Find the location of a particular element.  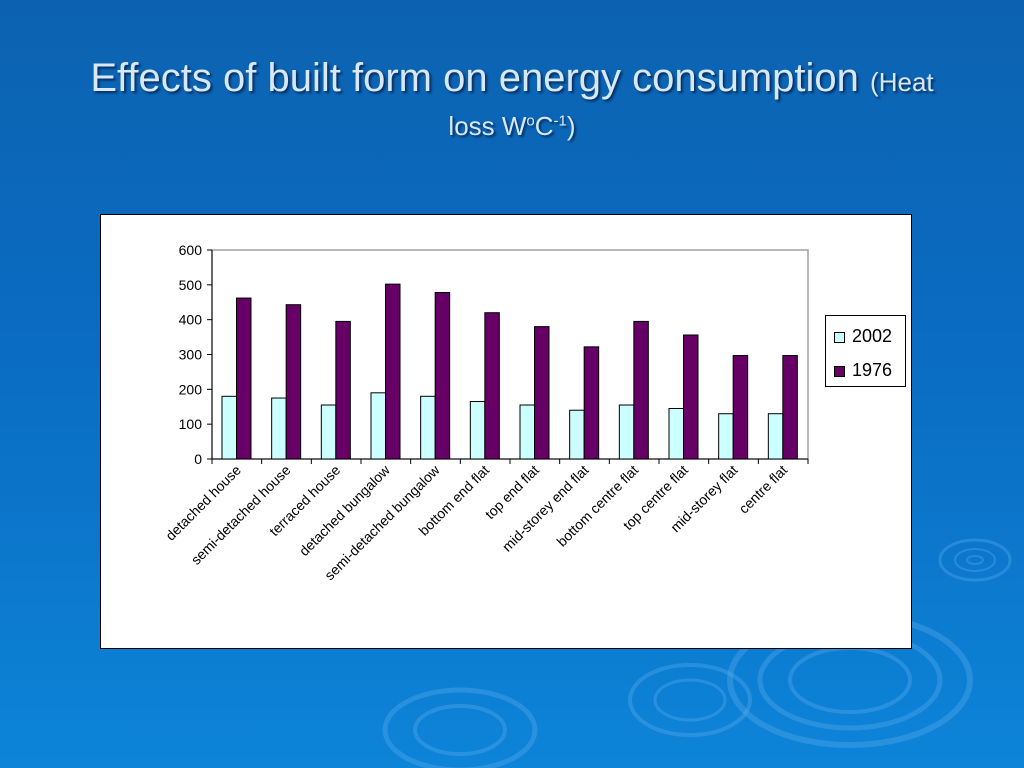

unit-exponent: -1 is located at coordinates (560, 121).